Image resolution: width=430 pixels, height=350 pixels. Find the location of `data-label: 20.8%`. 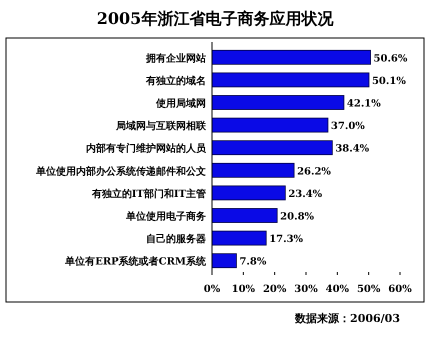

data-label: 20.8% is located at coordinates (297, 217).